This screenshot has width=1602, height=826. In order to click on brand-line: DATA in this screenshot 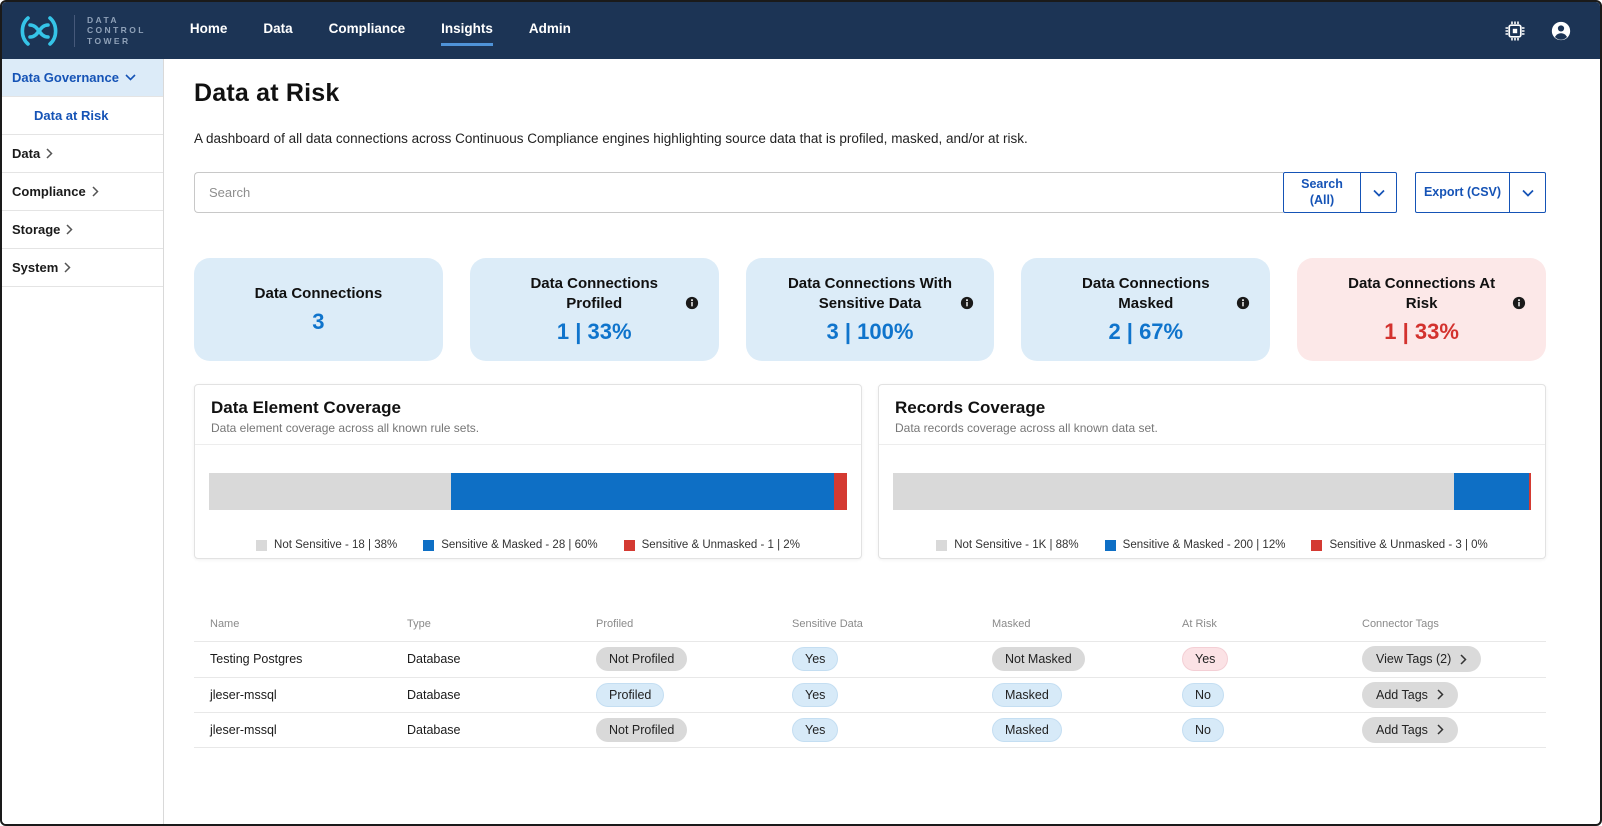, I will do `click(103, 19)`.